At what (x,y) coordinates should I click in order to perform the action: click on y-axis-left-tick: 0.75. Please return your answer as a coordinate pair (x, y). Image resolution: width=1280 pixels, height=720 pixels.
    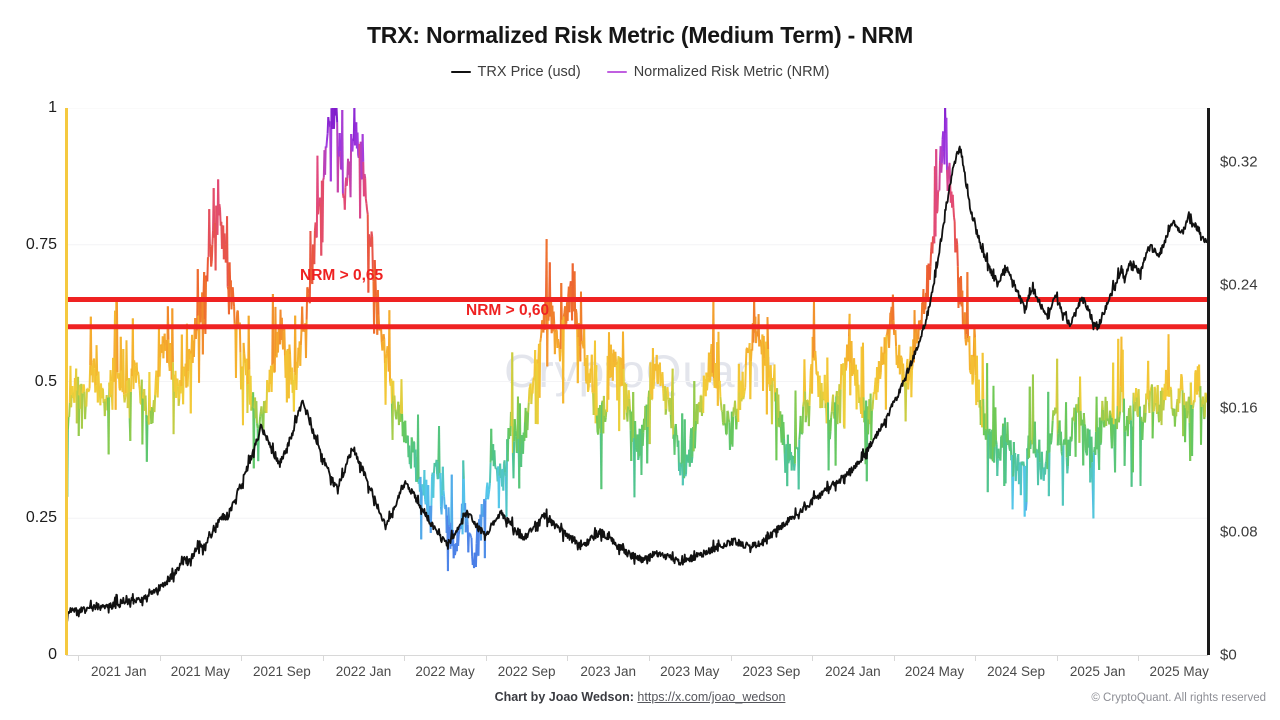
    Looking at the image, I should click on (41, 244).